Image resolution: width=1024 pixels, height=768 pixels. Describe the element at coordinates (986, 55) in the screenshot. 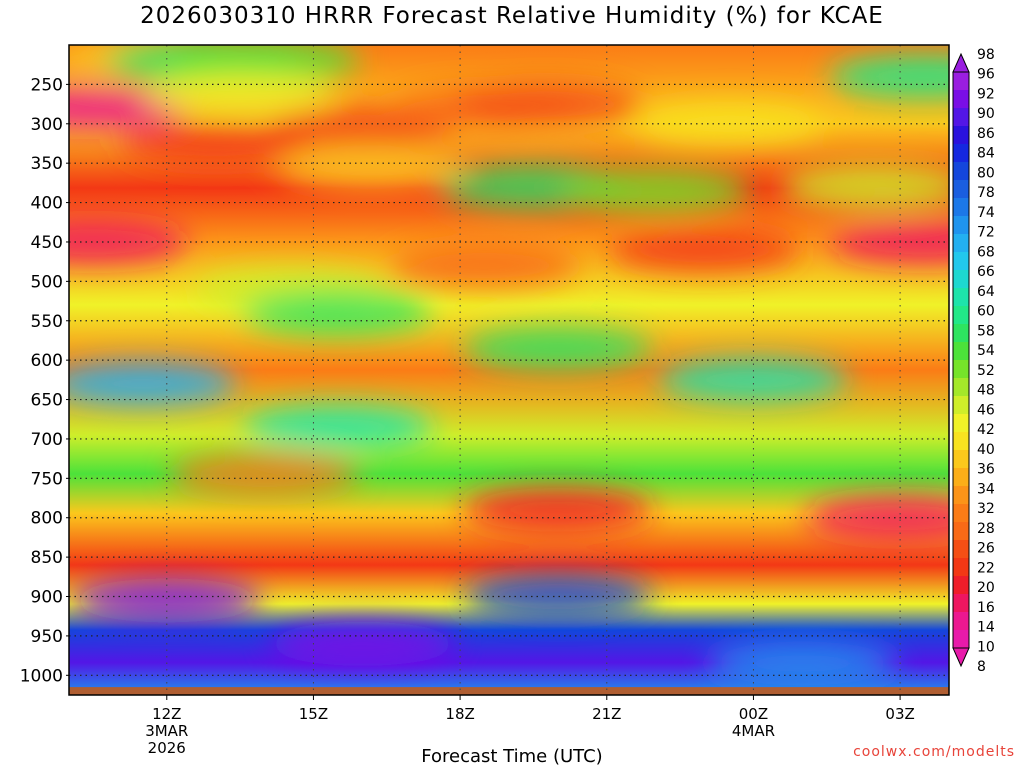

I see `colorbar-label: 98` at that location.